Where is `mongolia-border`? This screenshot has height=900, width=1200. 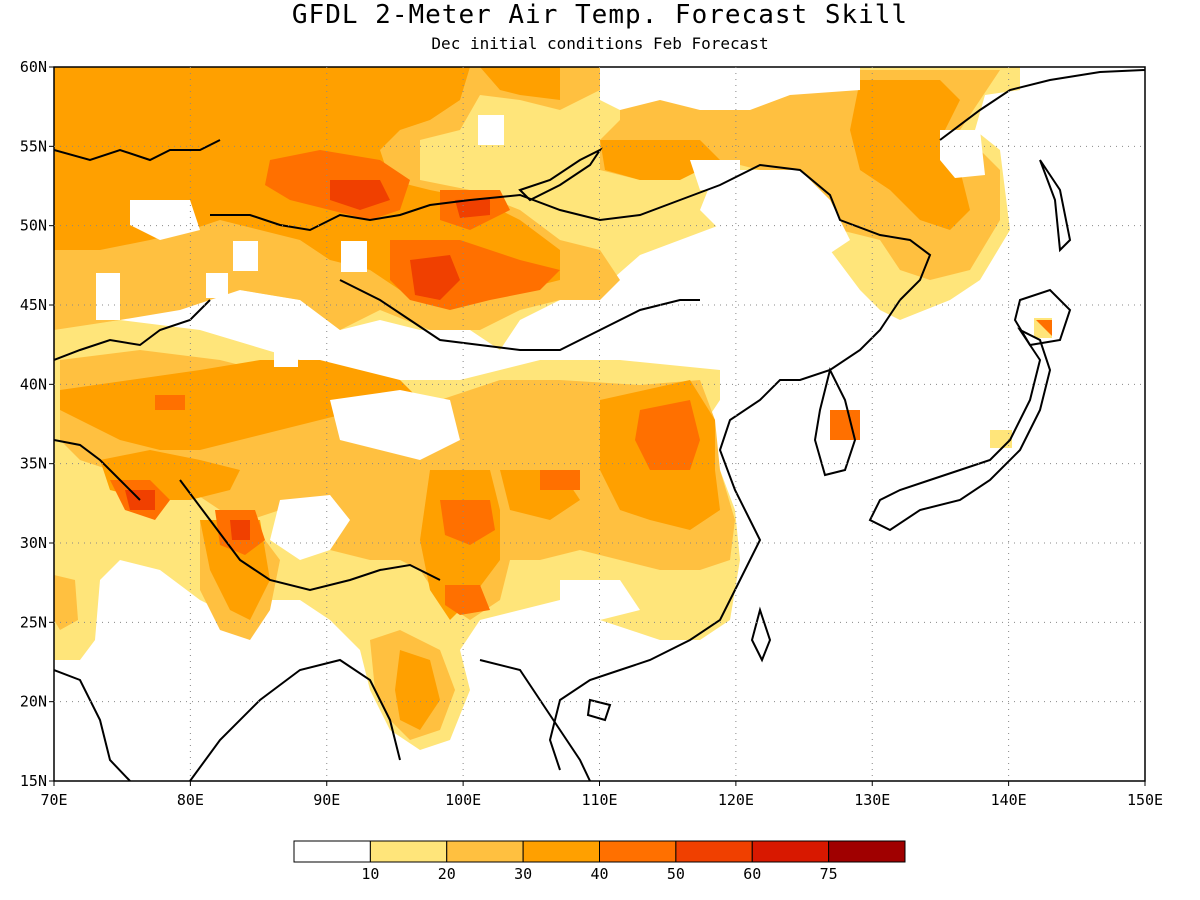
mongolia-border is located at coordinates (519, 315).